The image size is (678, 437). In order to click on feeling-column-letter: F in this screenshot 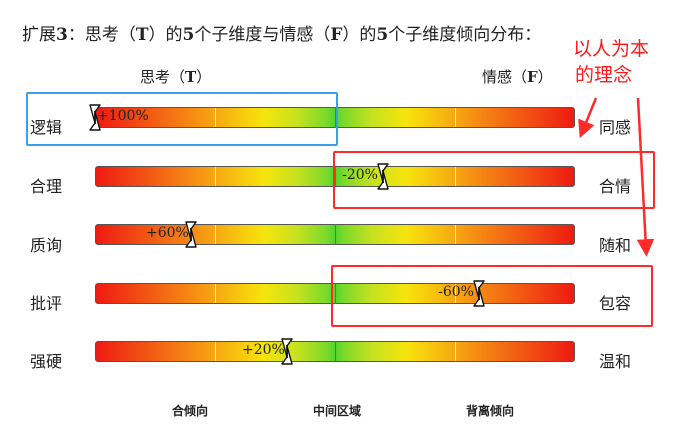, I will do `click(532, 77)`.